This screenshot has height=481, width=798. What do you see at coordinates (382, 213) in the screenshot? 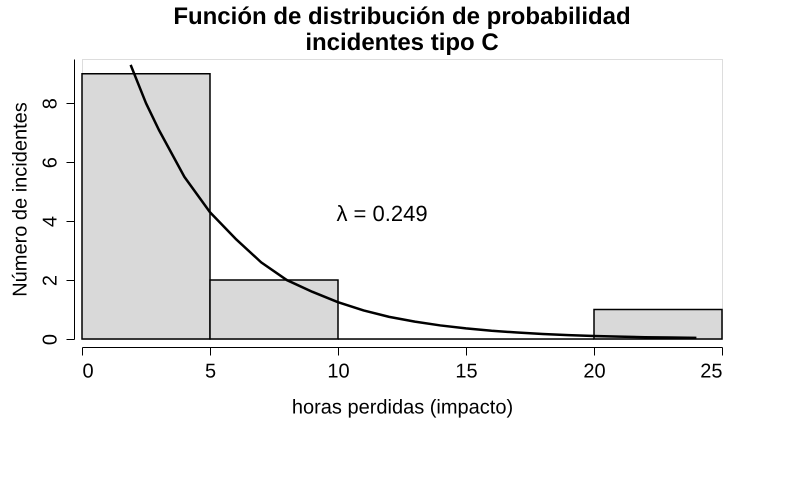
I see `annotation: λ = 0.249` at bounding box center [382, 213].